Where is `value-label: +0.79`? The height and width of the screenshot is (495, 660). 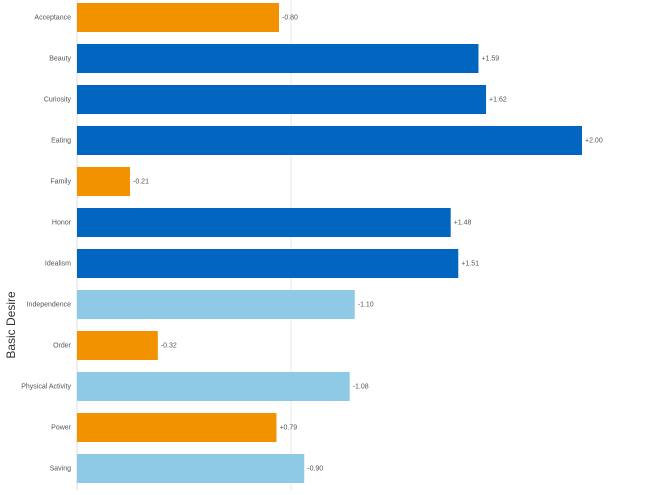
value-label: +0.79 is located at coordinates (288, 427).